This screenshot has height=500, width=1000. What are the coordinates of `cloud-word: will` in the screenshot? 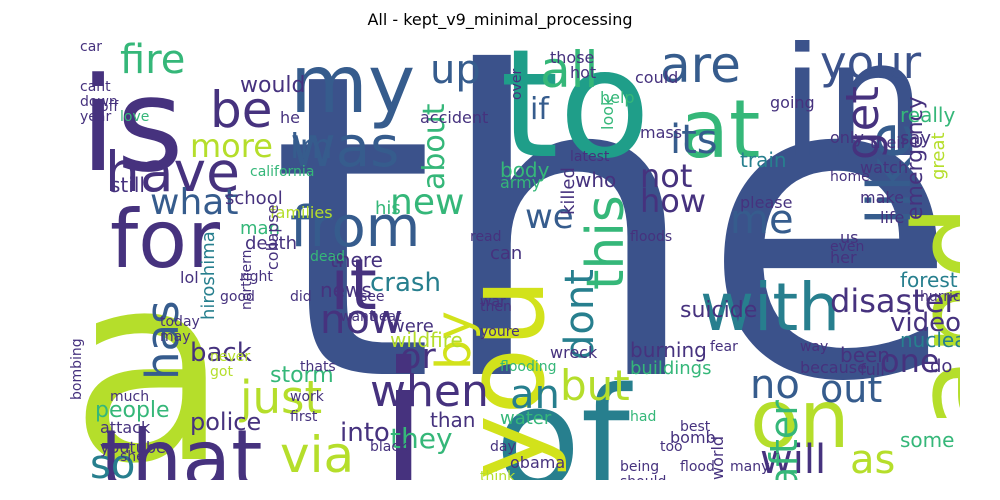 It's located at (793, 458).